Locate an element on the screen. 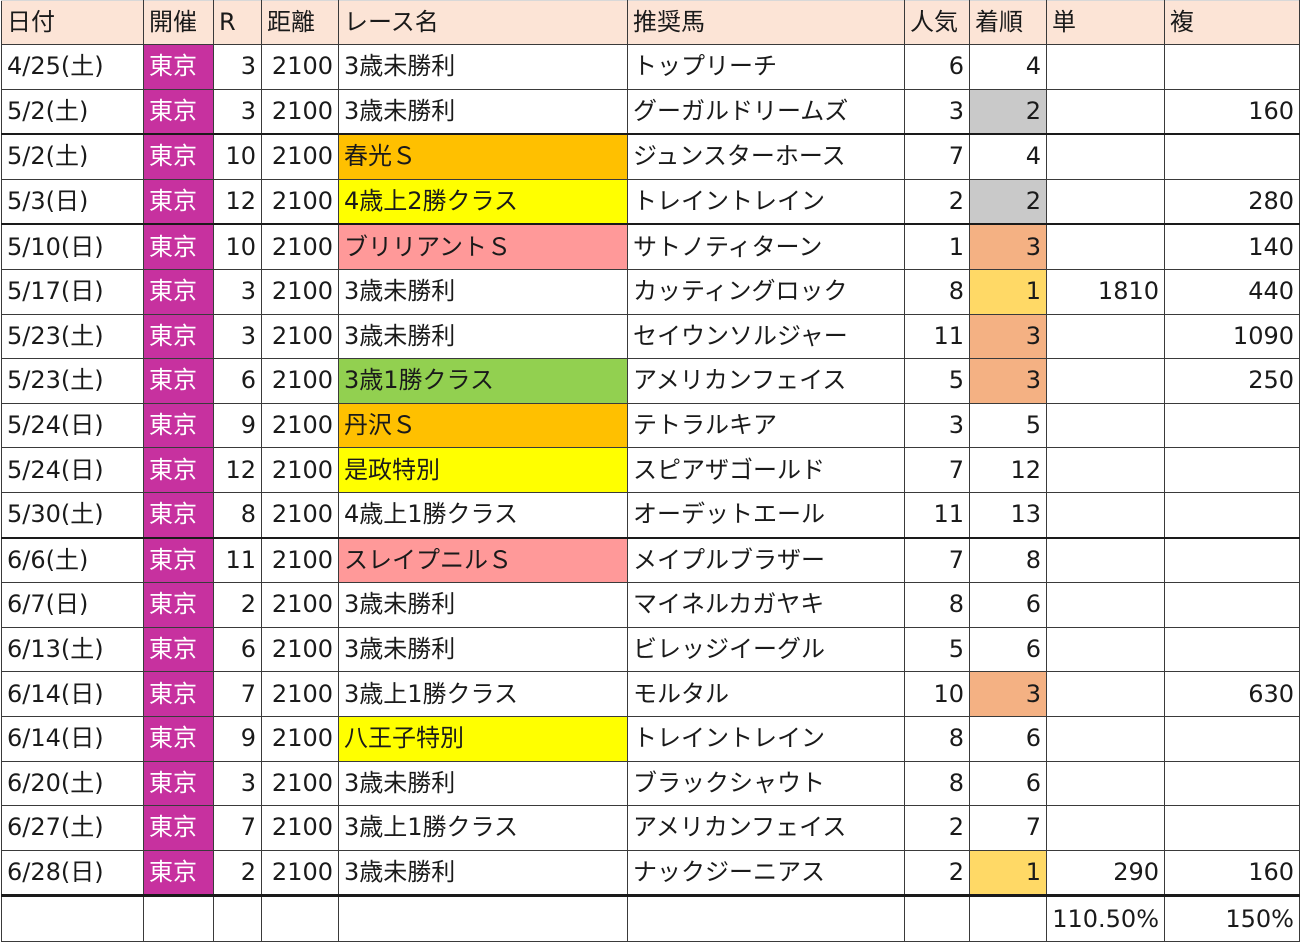 Image resolution: width=1300 pixels, height=942 pixels. cell-race-name: 是政特別 is located at coordinates (483, 470).